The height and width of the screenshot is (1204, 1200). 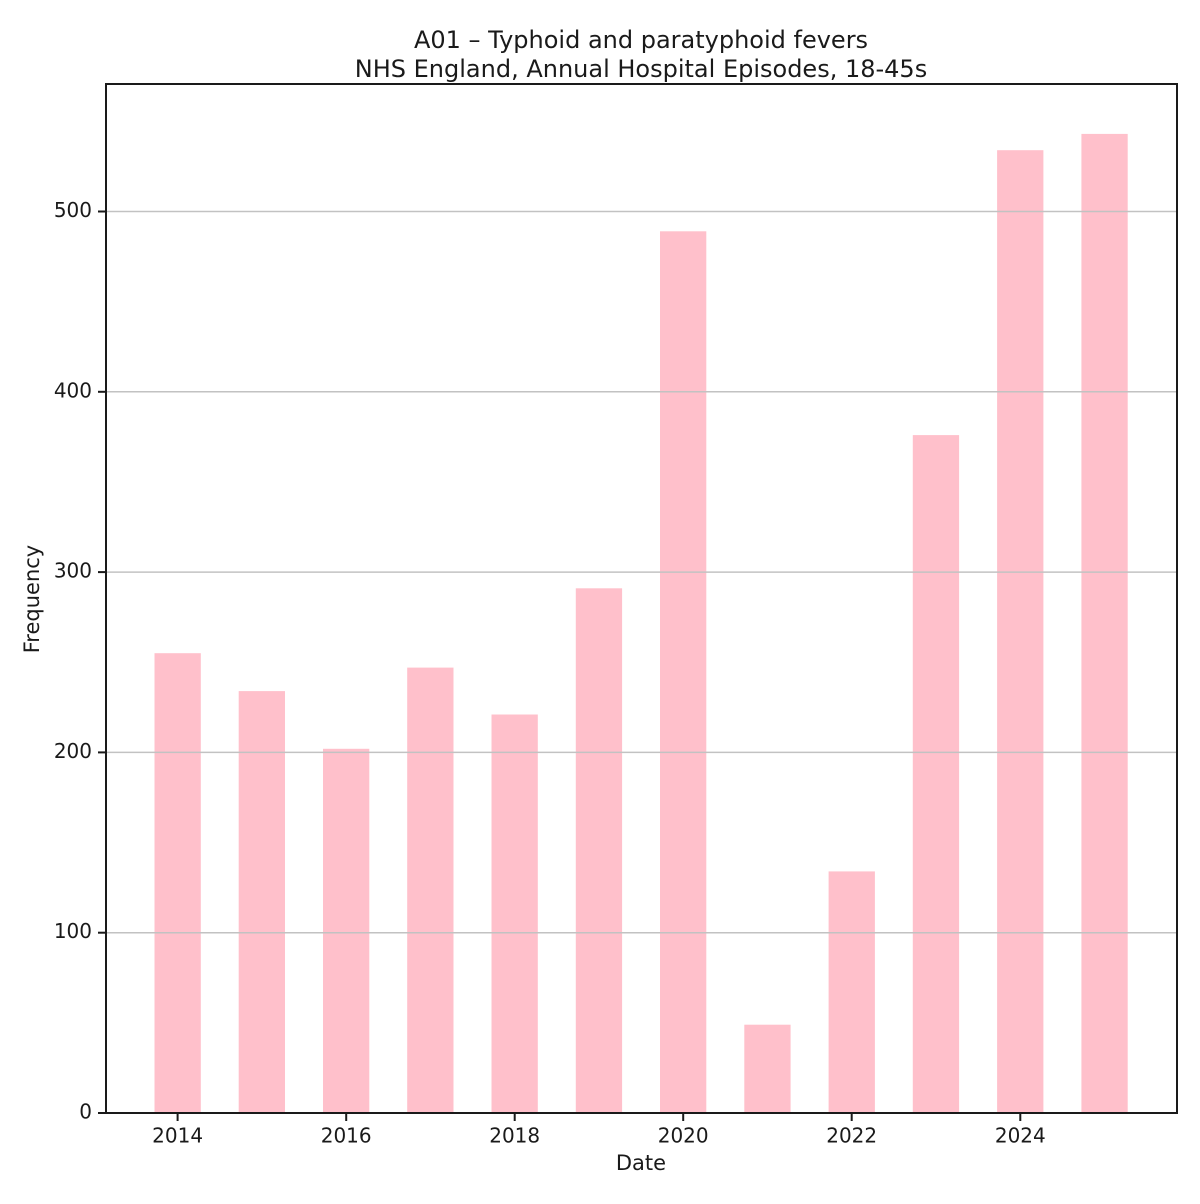 What do you see at coordinates (73, 571) in the screenshot?
I see `y-tick-label-300: 300` at bounding box center [73, 571].